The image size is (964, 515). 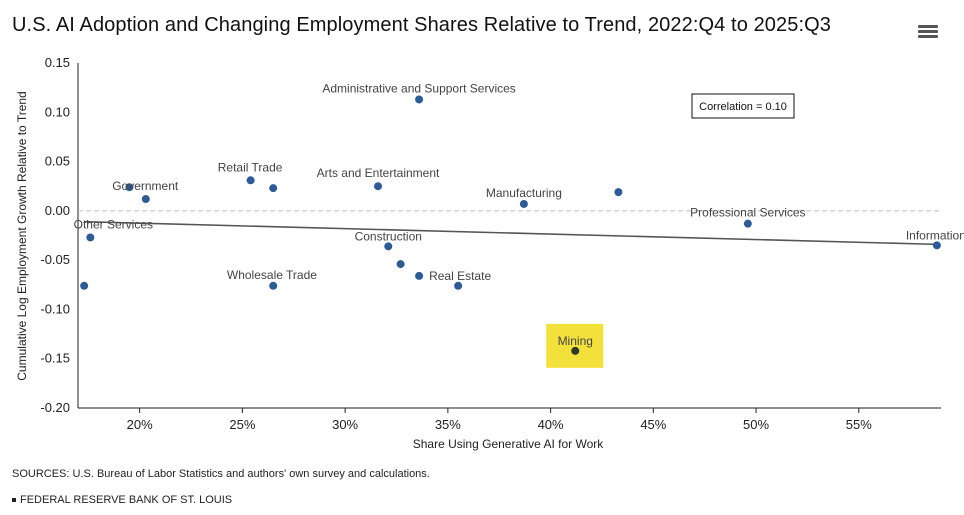 What do you see at coordinates (57, 210) in the screenshot?
I see `y-tick-label: 0.00` at bounding box center [57, 210].